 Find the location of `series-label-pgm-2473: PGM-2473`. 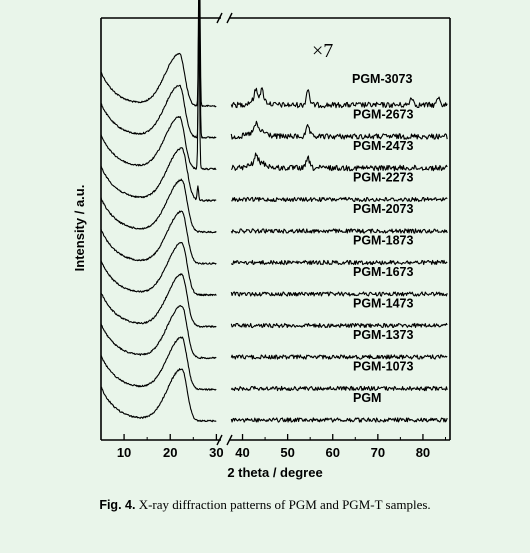

series-label-pgm-2473: PGM-2473 is located at coordinates (383, 146).